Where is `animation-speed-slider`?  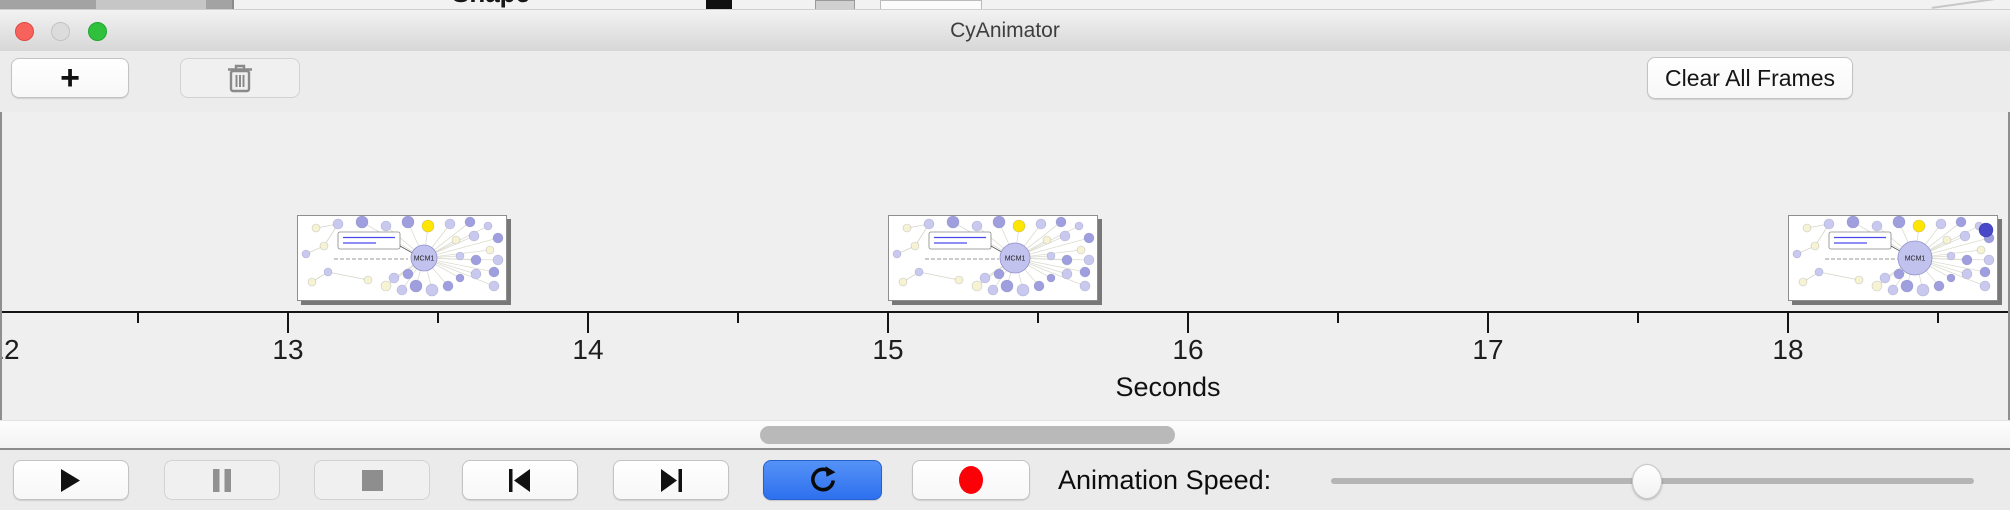
animation-speed-slider is located at coordinates (1653, 480).